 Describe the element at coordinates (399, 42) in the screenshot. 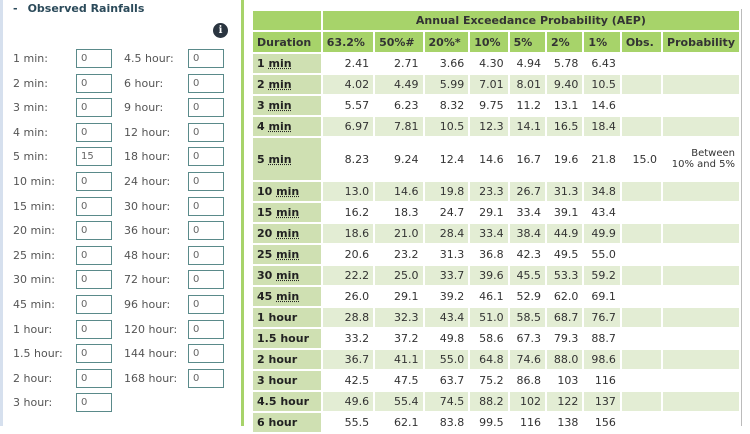

I see `column-header: 50%#` at that location.